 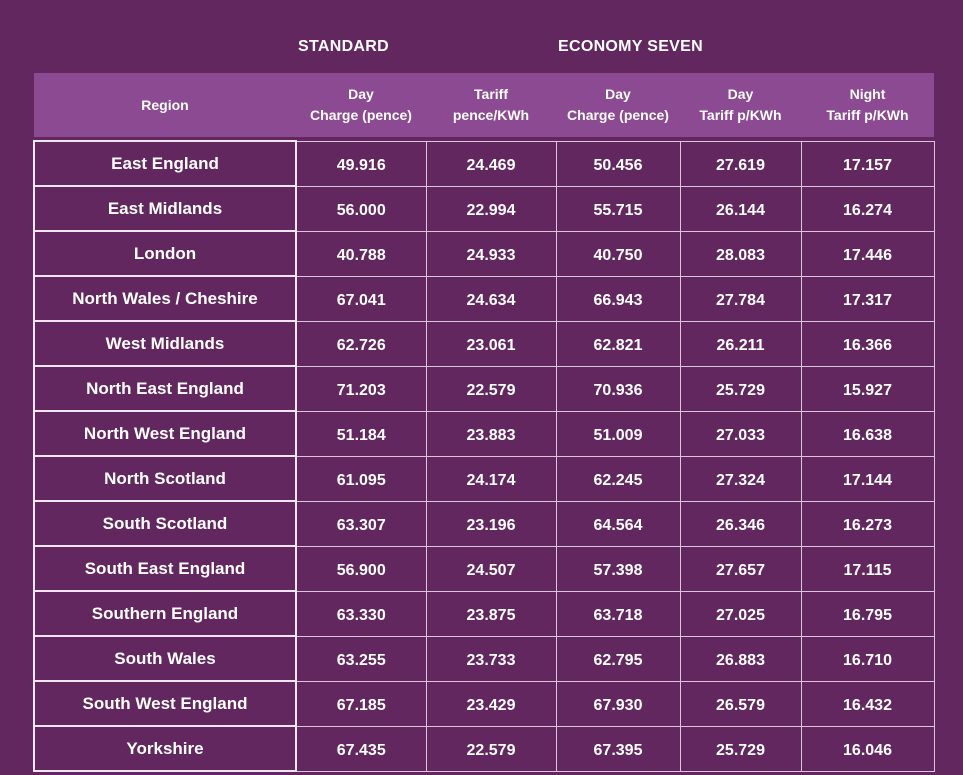 I want to click on e7-night-tariff-cell: 16.432, so click(x=867, y=703).